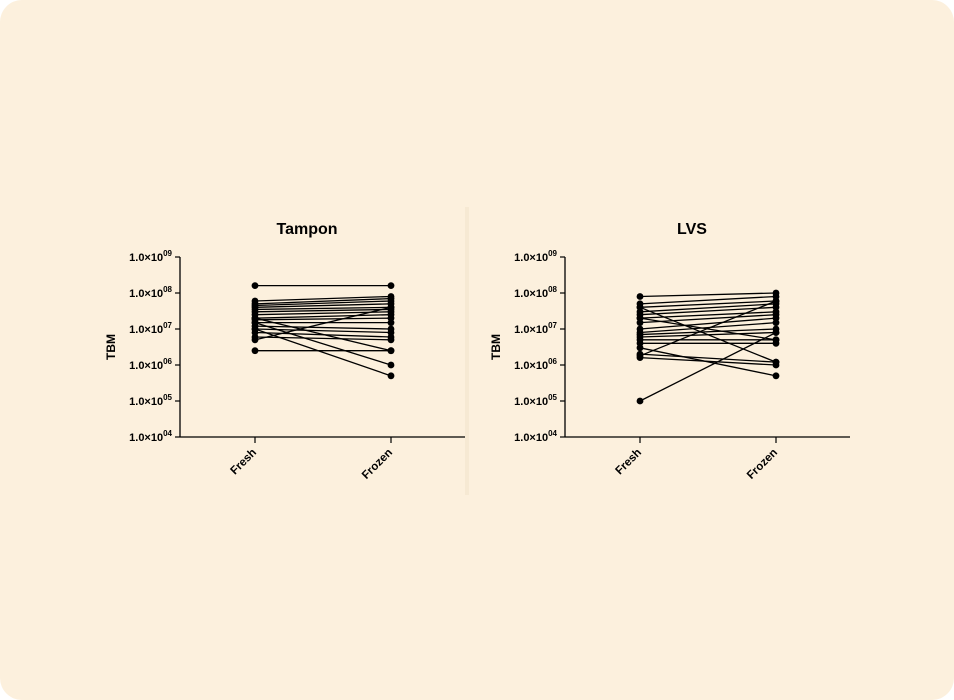 This screenshot has height=700, width=954. What do you see at coordinates (692, 229) in the screenshot?
I see `chart-title: LVS` at bounding box center [692, 229].